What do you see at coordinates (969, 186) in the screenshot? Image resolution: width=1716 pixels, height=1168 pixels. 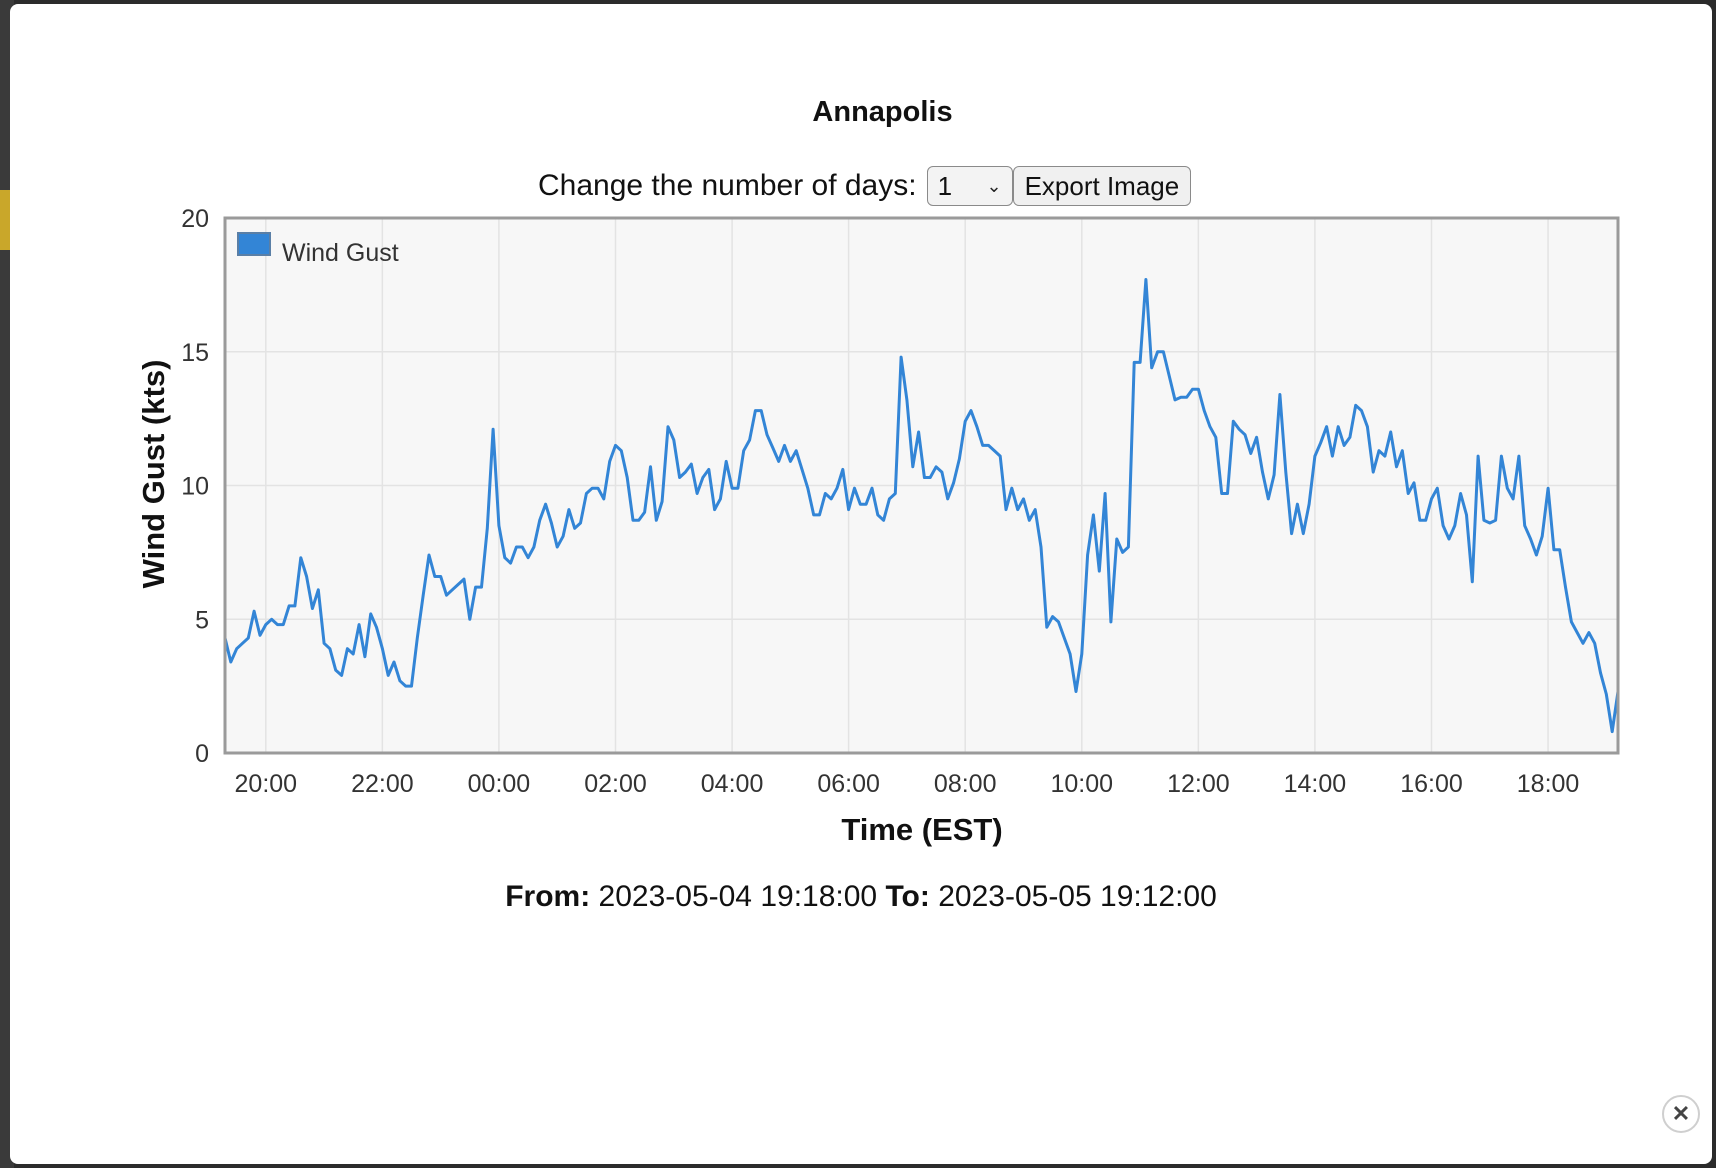 I see `days-select: 1 ⌄` at bounding box center [969, 186].